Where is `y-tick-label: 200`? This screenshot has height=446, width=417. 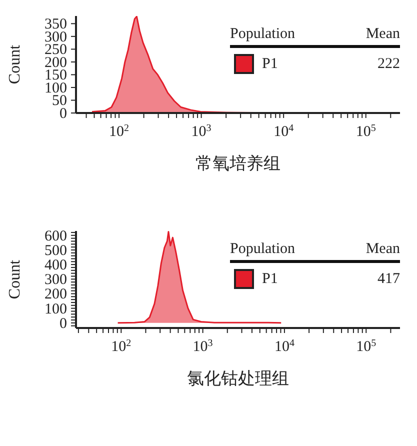 y-tick-label: 200 is located at coordinates (55, 294).